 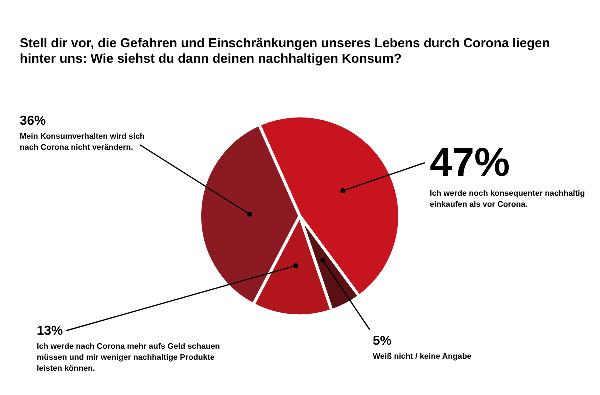 I want to click on data-label: 5%, so click(x=382, y=340).